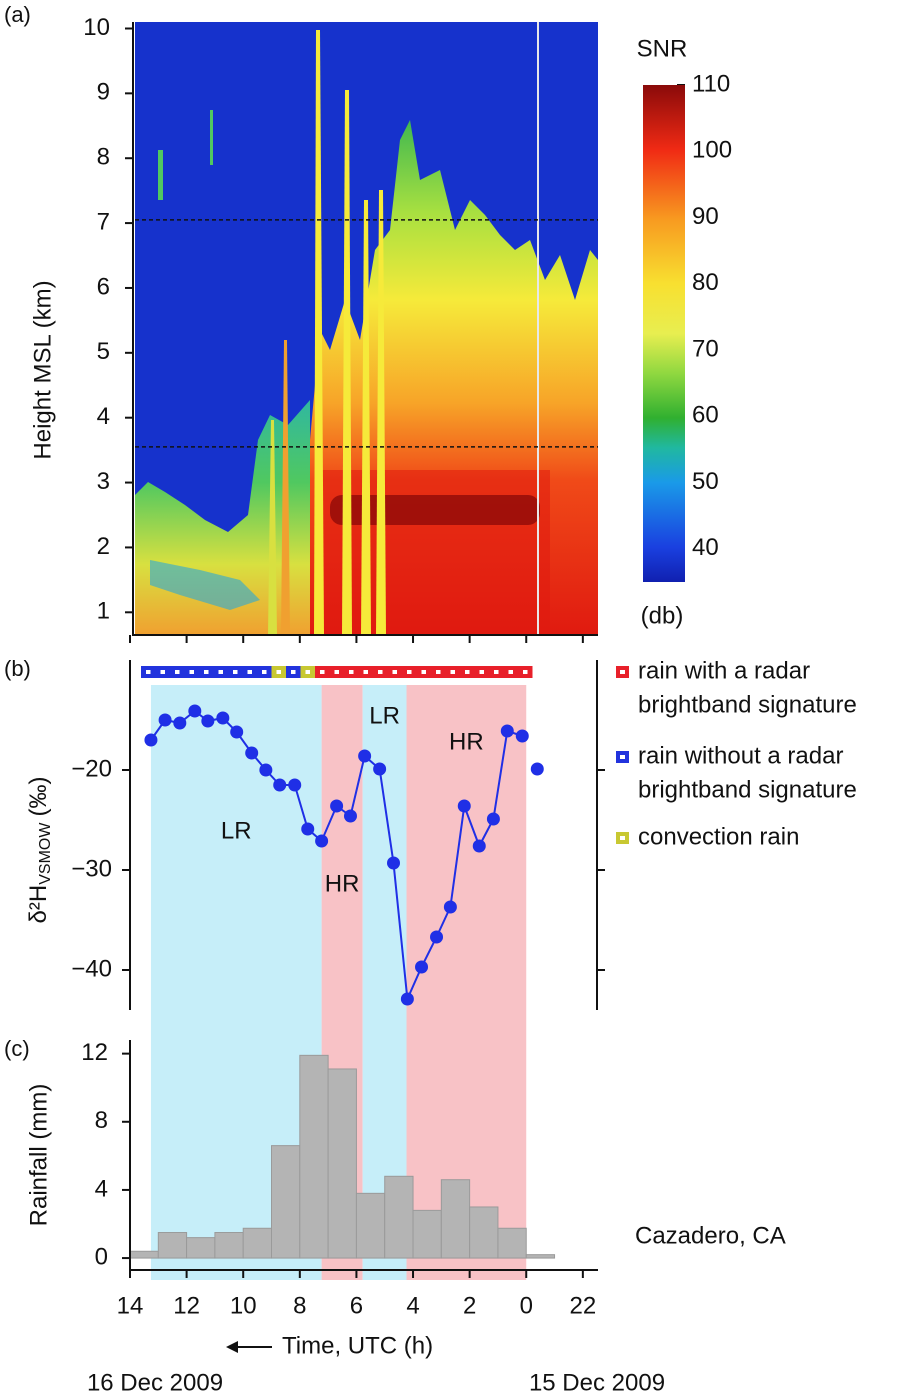 This screenshot has width=909, height=1395. Describe the element at coordinates (412, 1305) in the screenshot. I see `x-tick-label: 4` at that location.